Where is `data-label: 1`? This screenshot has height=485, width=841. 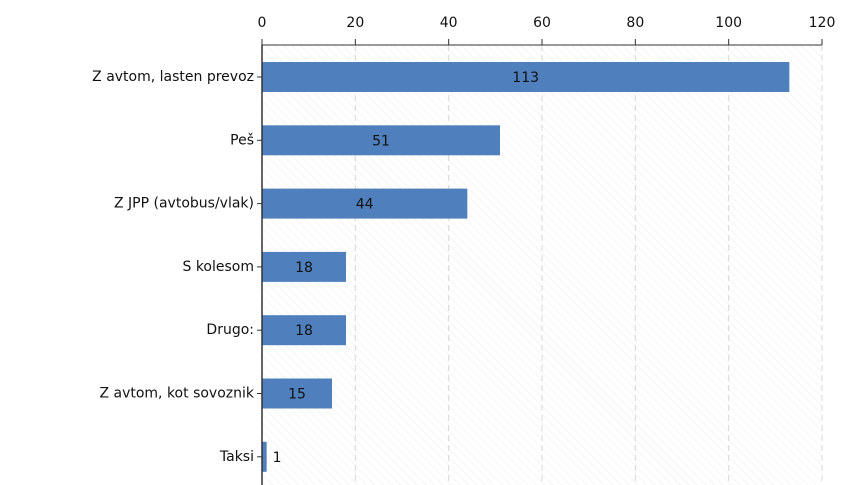
data-label: 1 is located at coordinates (277, 458).